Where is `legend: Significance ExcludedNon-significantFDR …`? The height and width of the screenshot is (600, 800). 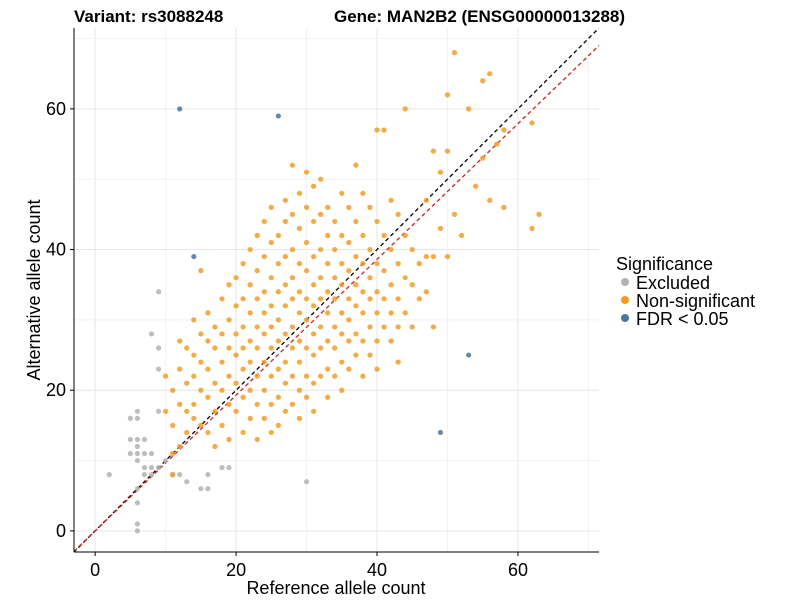 legend: Significance ExcludedNon-significantFDR … is located at coordinates (685, 291).